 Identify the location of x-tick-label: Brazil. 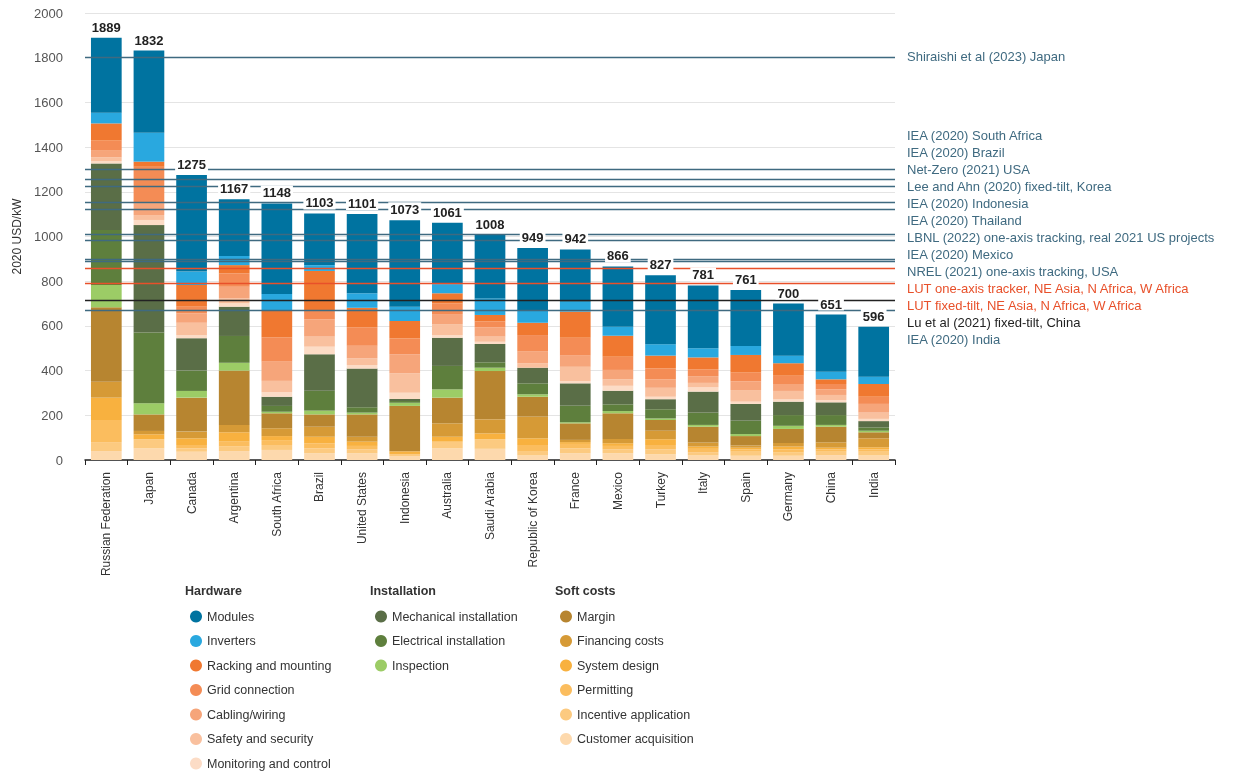
(319, 487).